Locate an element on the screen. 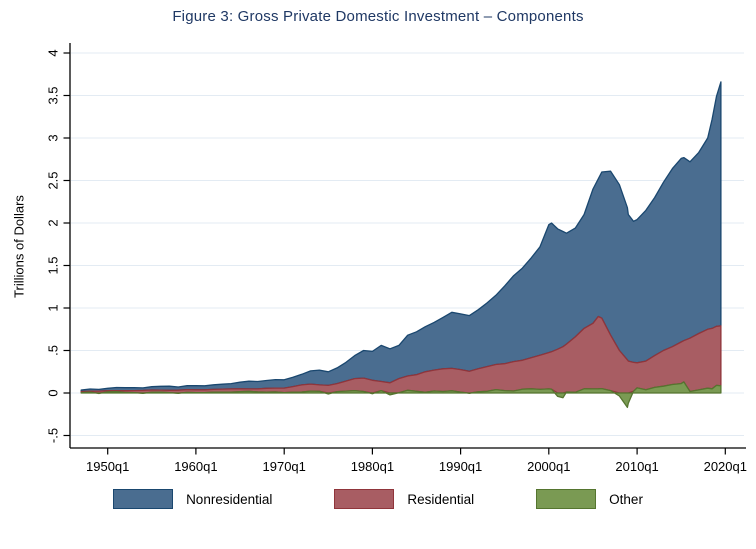  y-tick-label: 1.5 is located at coordinates (53, 265).